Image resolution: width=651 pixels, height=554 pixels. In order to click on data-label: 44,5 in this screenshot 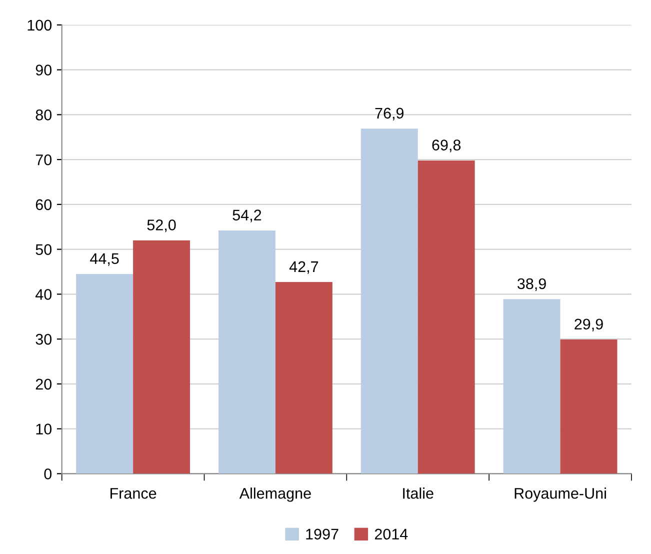, I will do `click(104, 259)`.